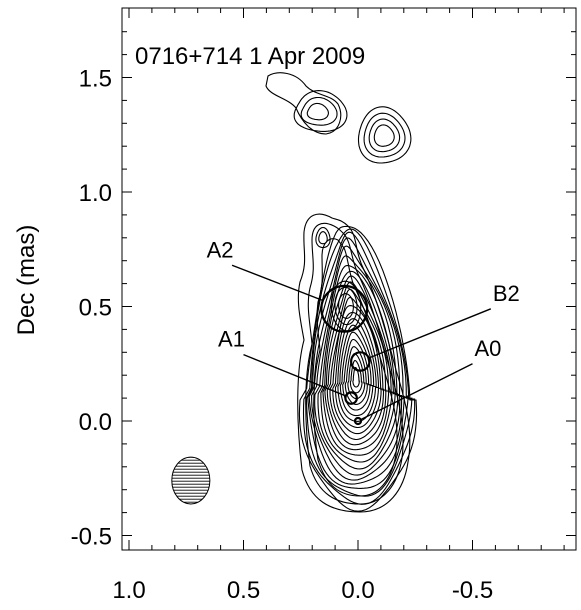 The height and width of the screenshot is (610, 581). I want to click on component-label-b2: B2, so click(506, 293).